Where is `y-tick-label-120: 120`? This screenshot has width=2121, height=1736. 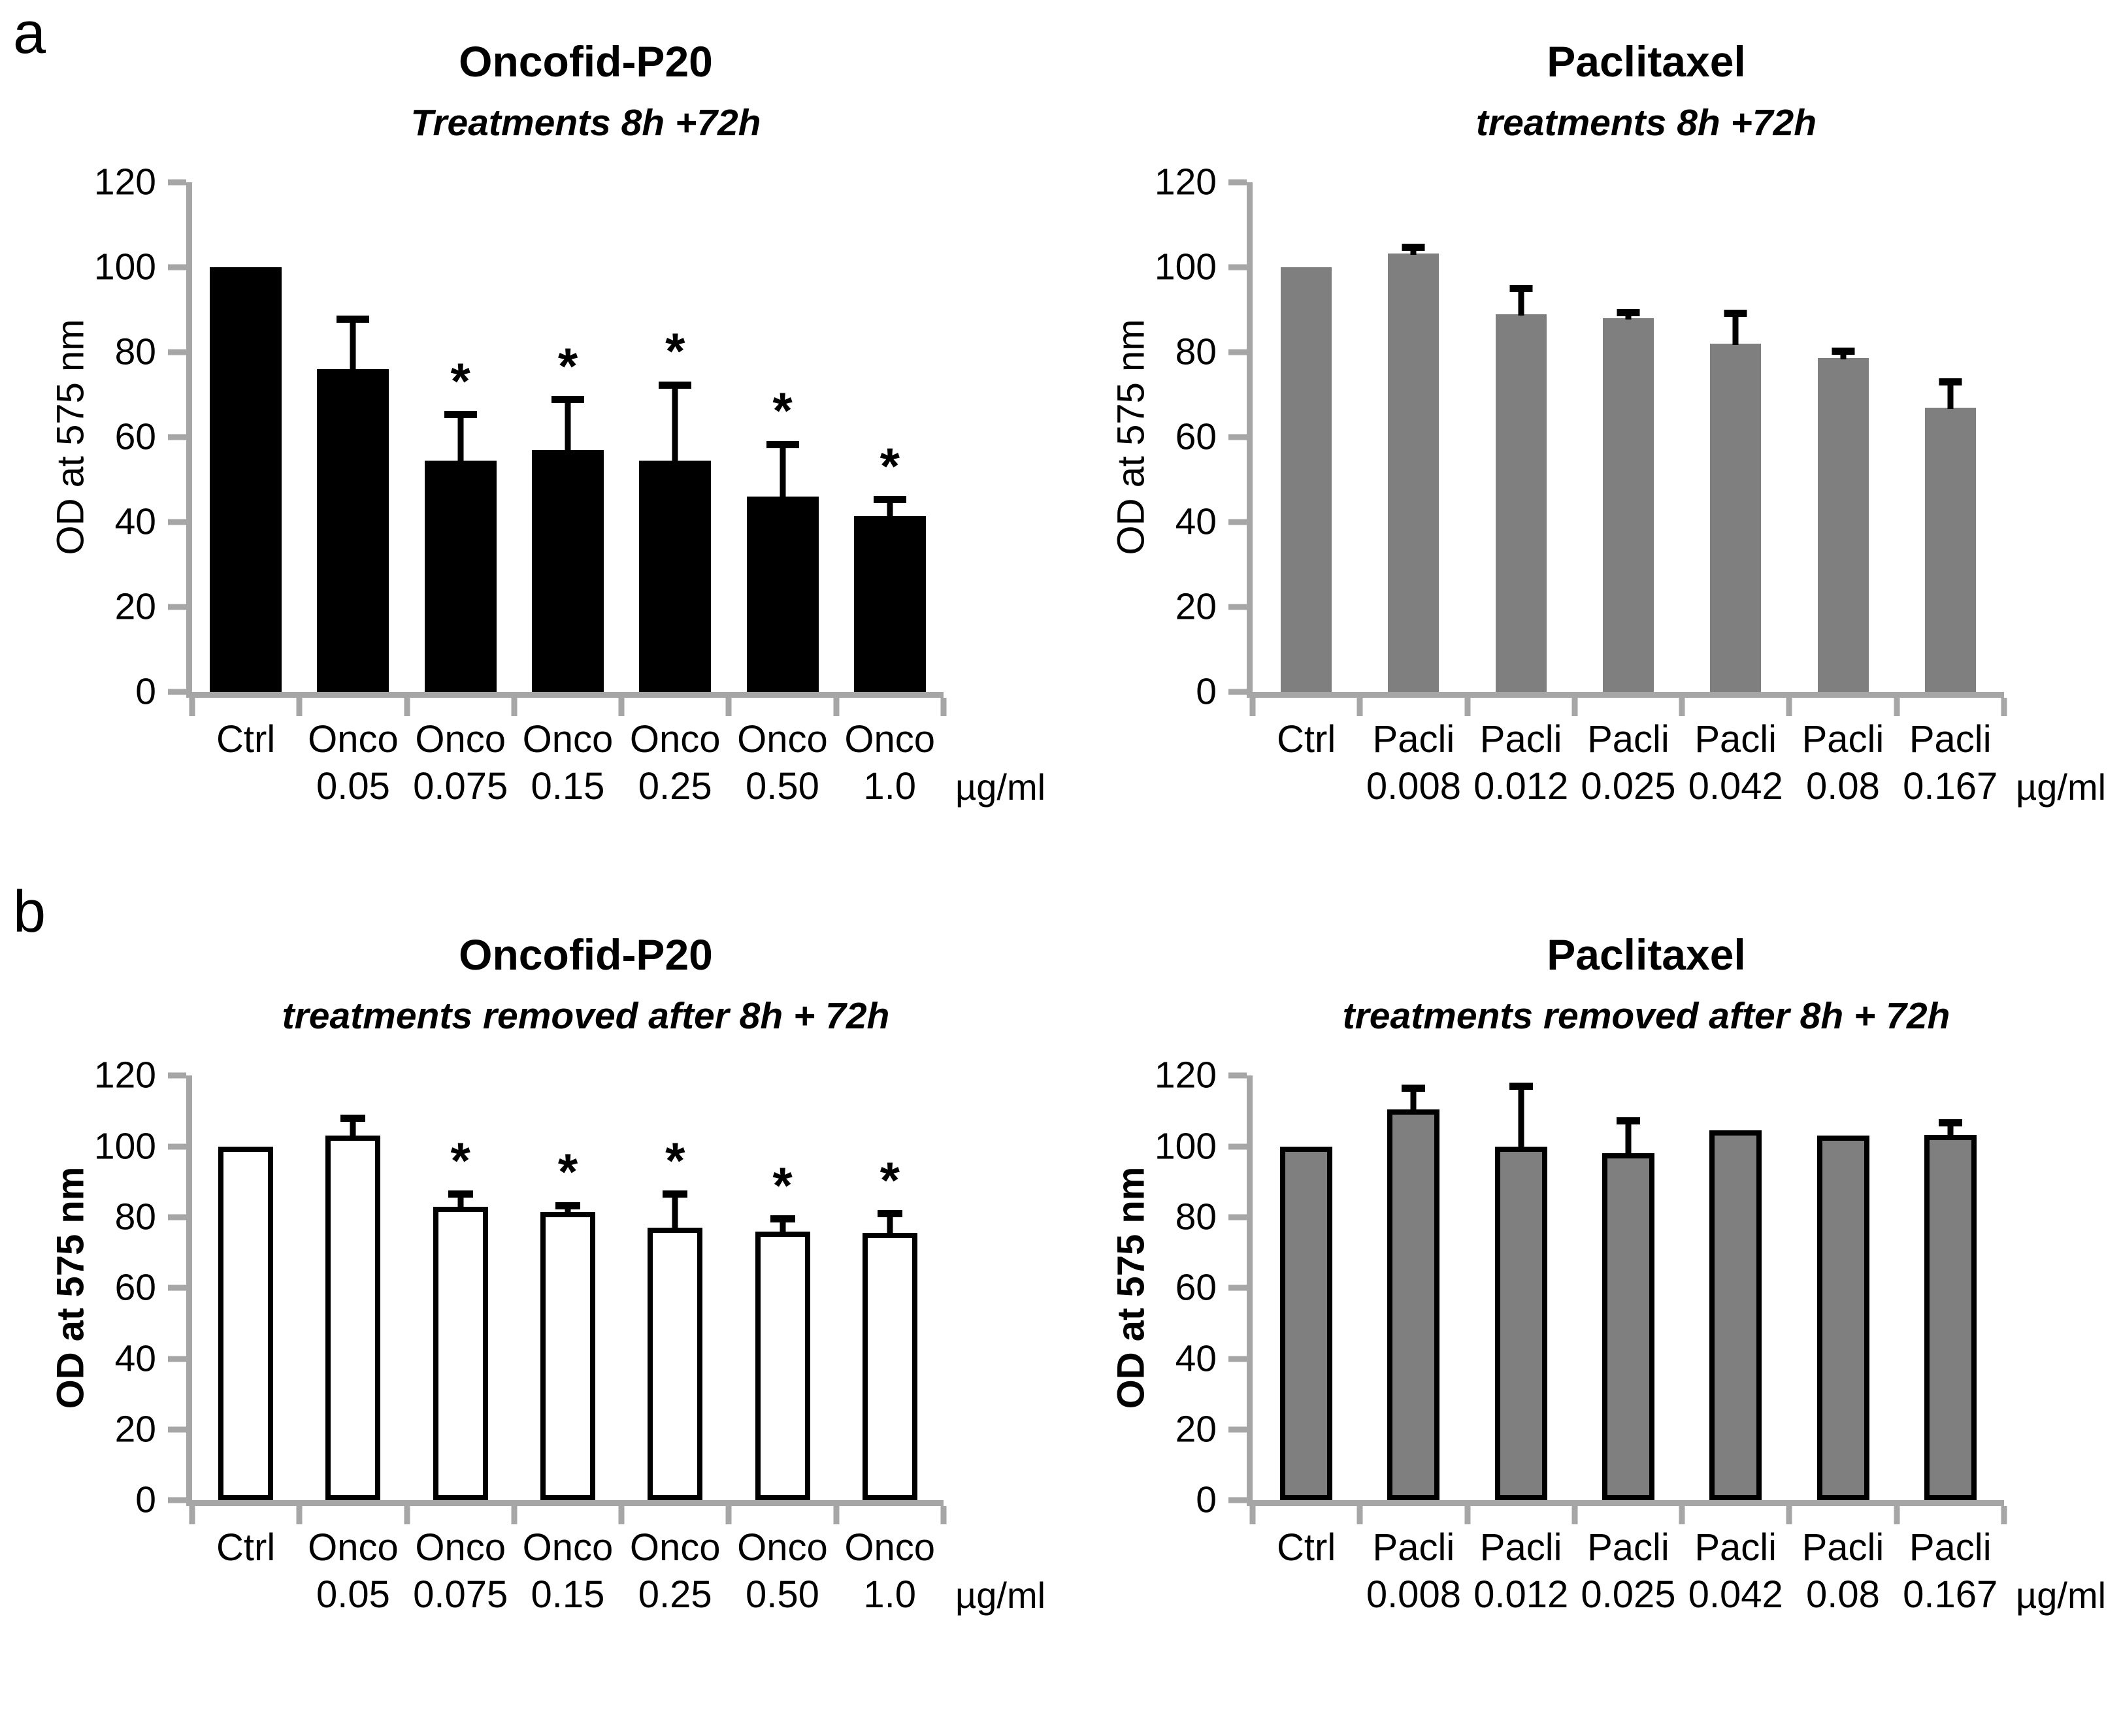 y-tick-label-120: 120 is located at coordinates (1185, 1075).